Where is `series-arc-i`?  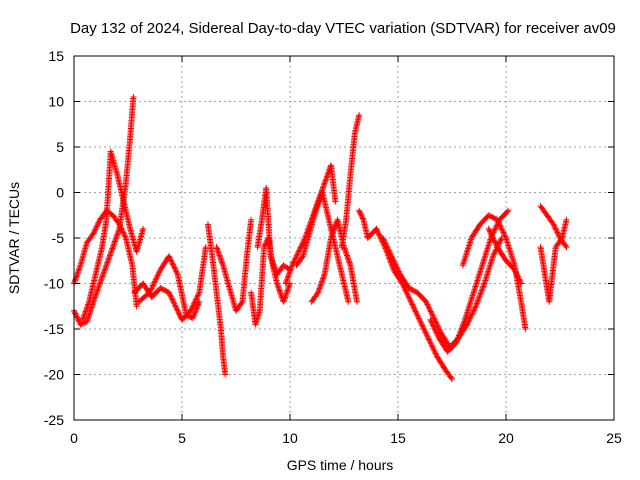 series-arc-i is located at coordinates (273, 231).